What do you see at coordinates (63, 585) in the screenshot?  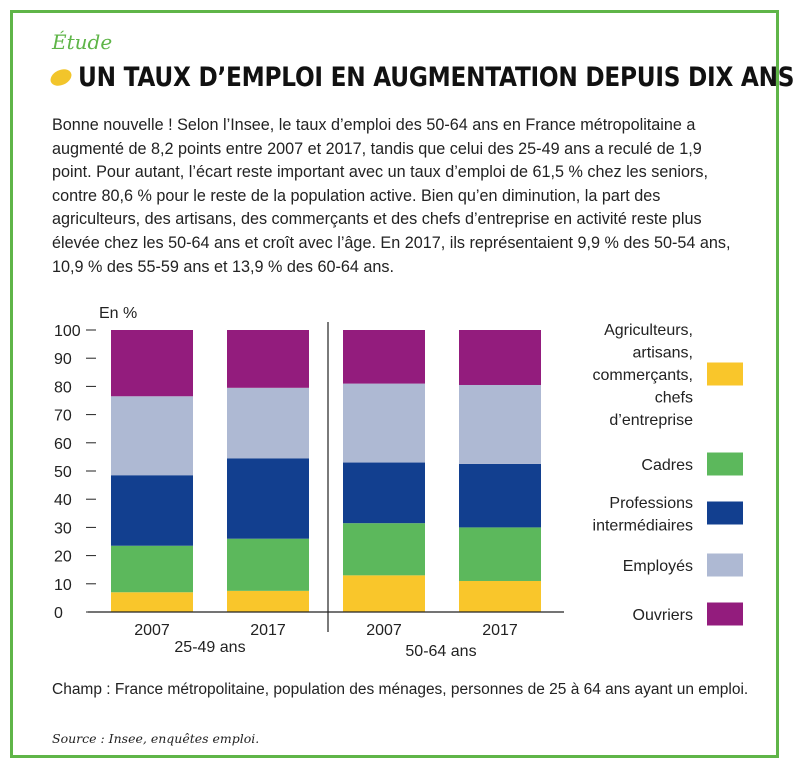 I see `y-tick-label: 10` at bounding box center [63, 585].